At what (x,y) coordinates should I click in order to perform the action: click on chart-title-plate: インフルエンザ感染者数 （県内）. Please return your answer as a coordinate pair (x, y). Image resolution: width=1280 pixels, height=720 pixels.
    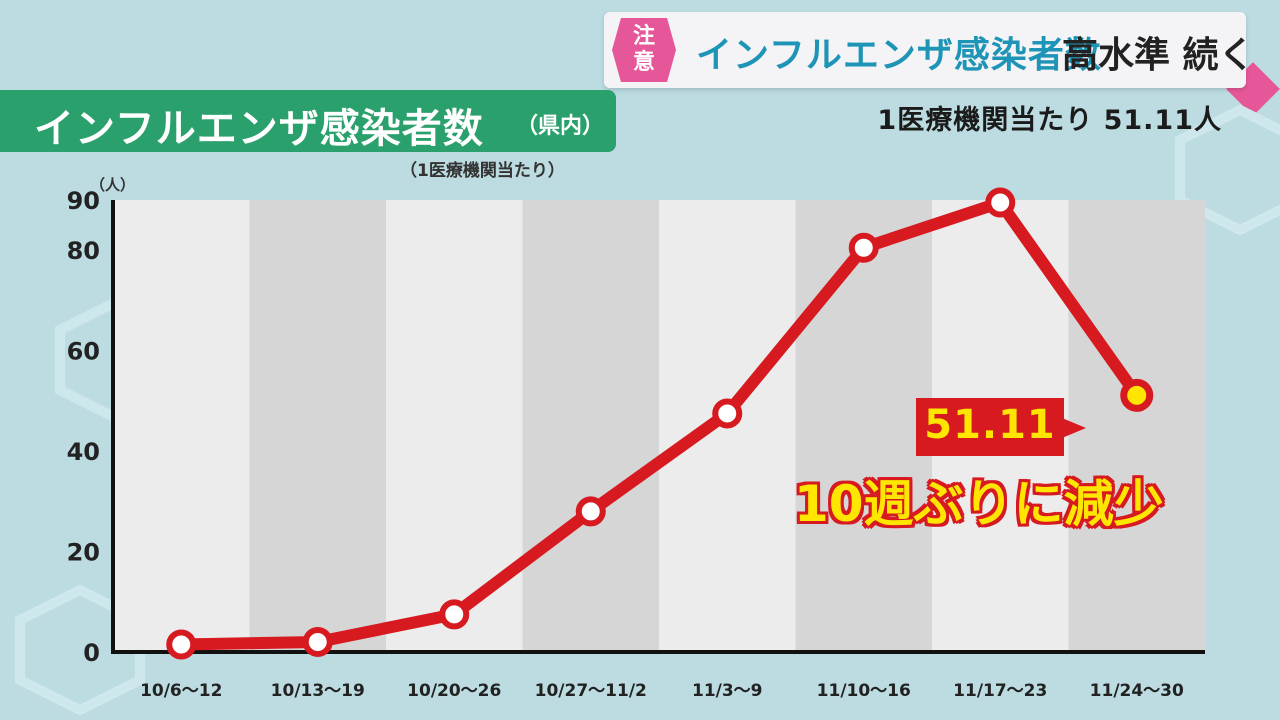
    Looking at the image, I should click on (308, 121).